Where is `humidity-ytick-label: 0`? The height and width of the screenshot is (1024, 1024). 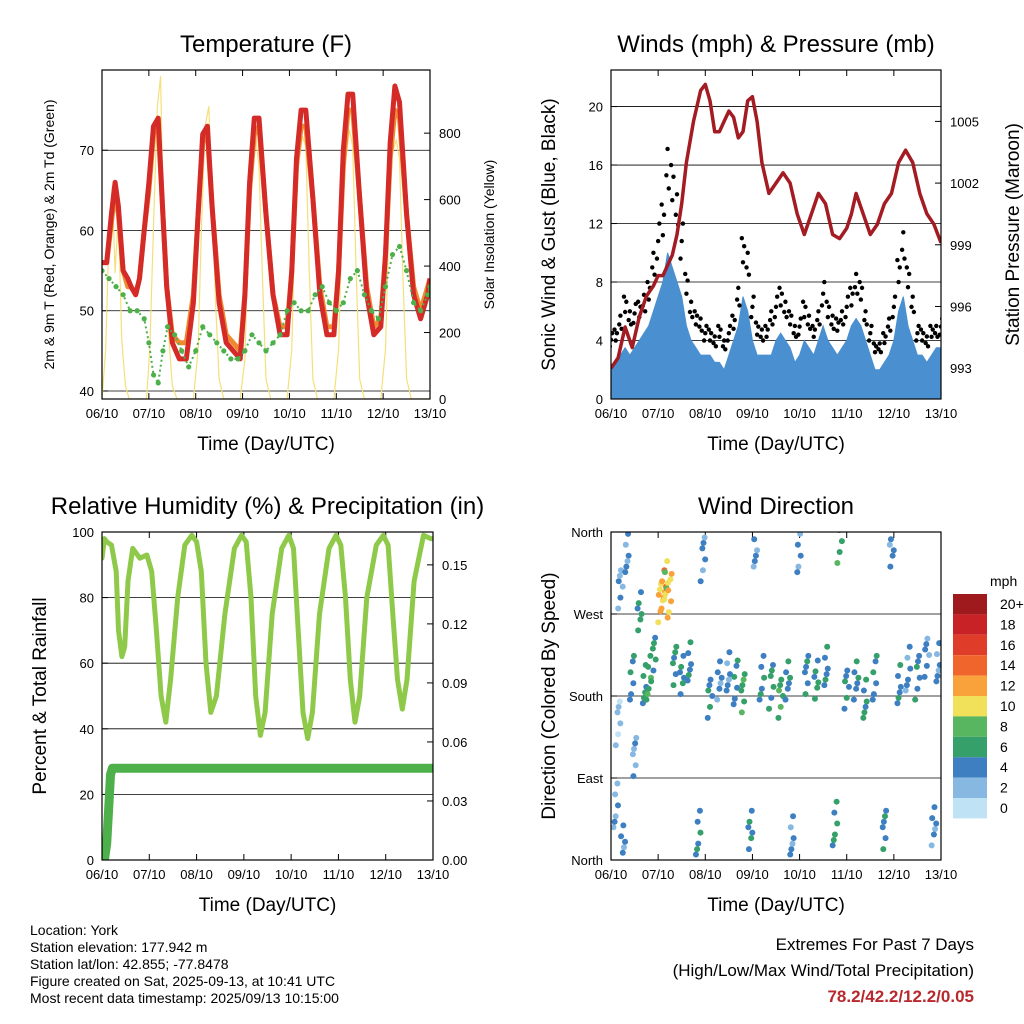
humidity-ytick-label: 0 is located at coordinates (90, 860).